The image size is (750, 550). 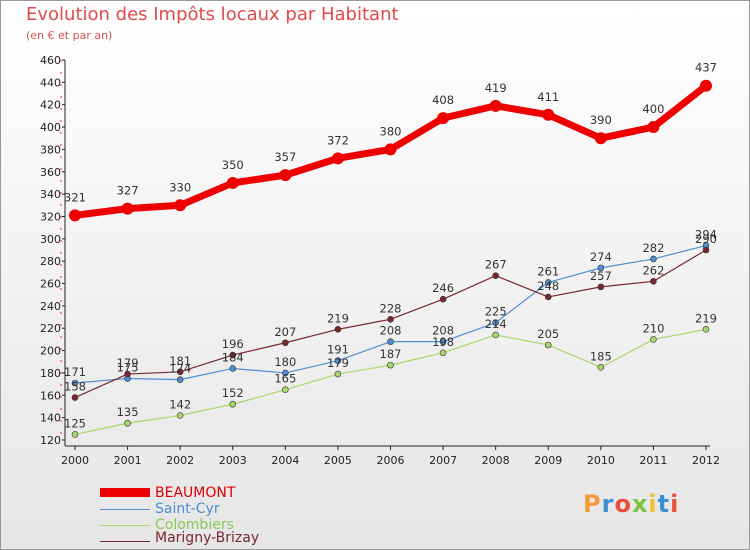 I want to click on data-label-marigny-brizay: 179, so click(x=128, y=363).